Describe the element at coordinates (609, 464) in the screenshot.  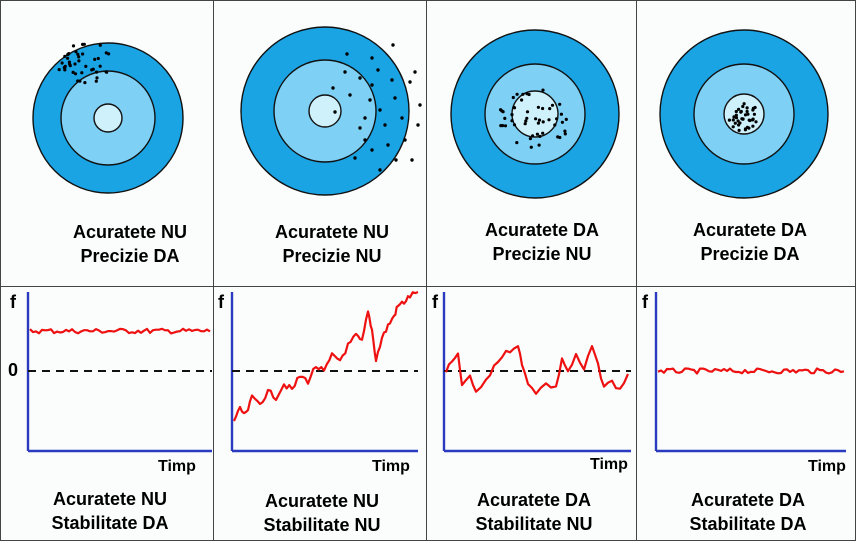
I see `graph-3-x-label: Timp` at that location.